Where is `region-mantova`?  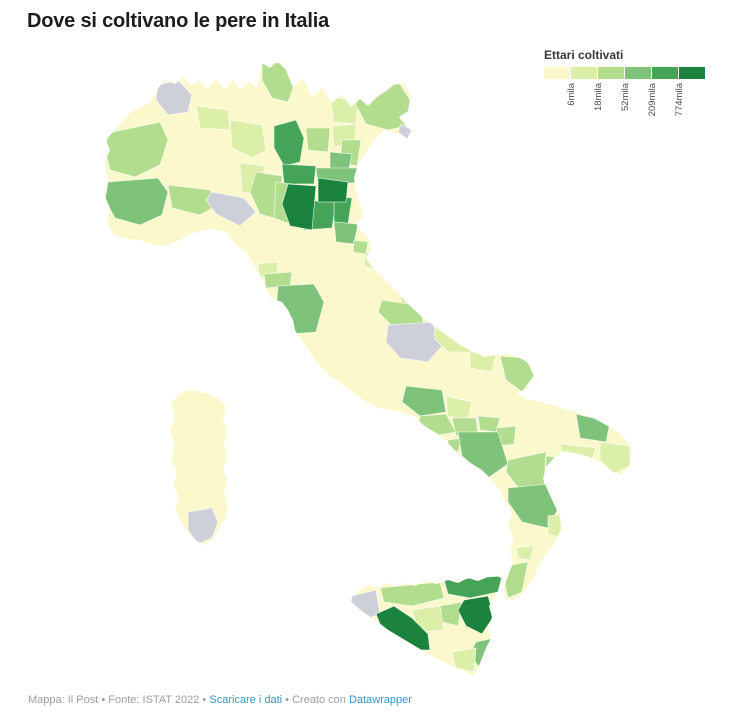 region-mantova is located at coordinates (299, 174).